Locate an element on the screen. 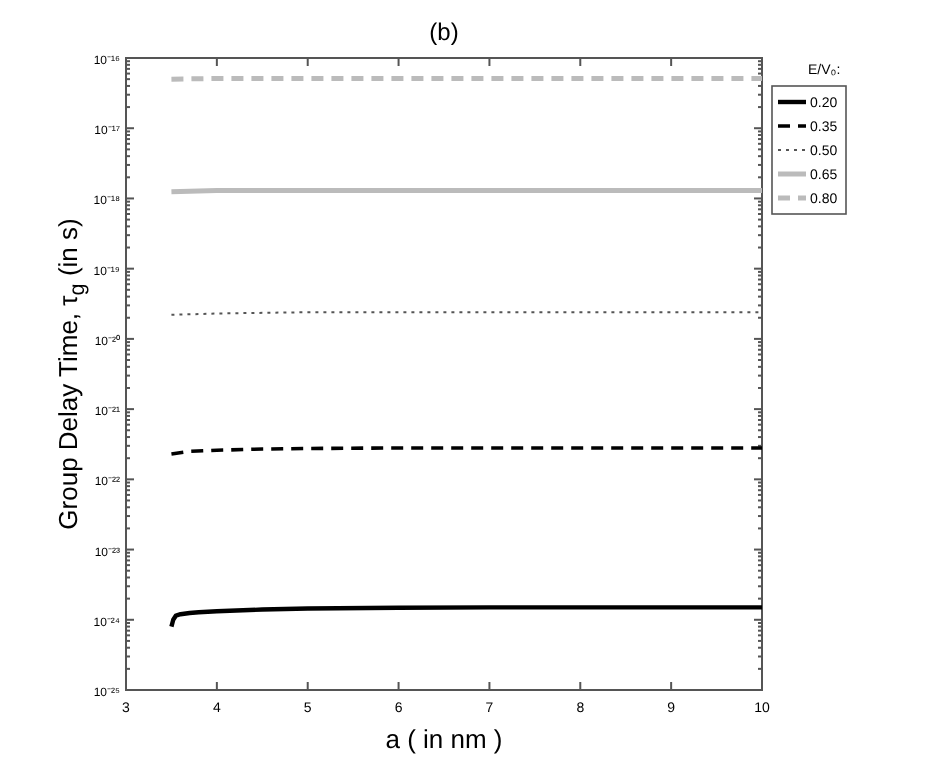 The image size is (942, 776). line-series is located at coordinates (467, 617).